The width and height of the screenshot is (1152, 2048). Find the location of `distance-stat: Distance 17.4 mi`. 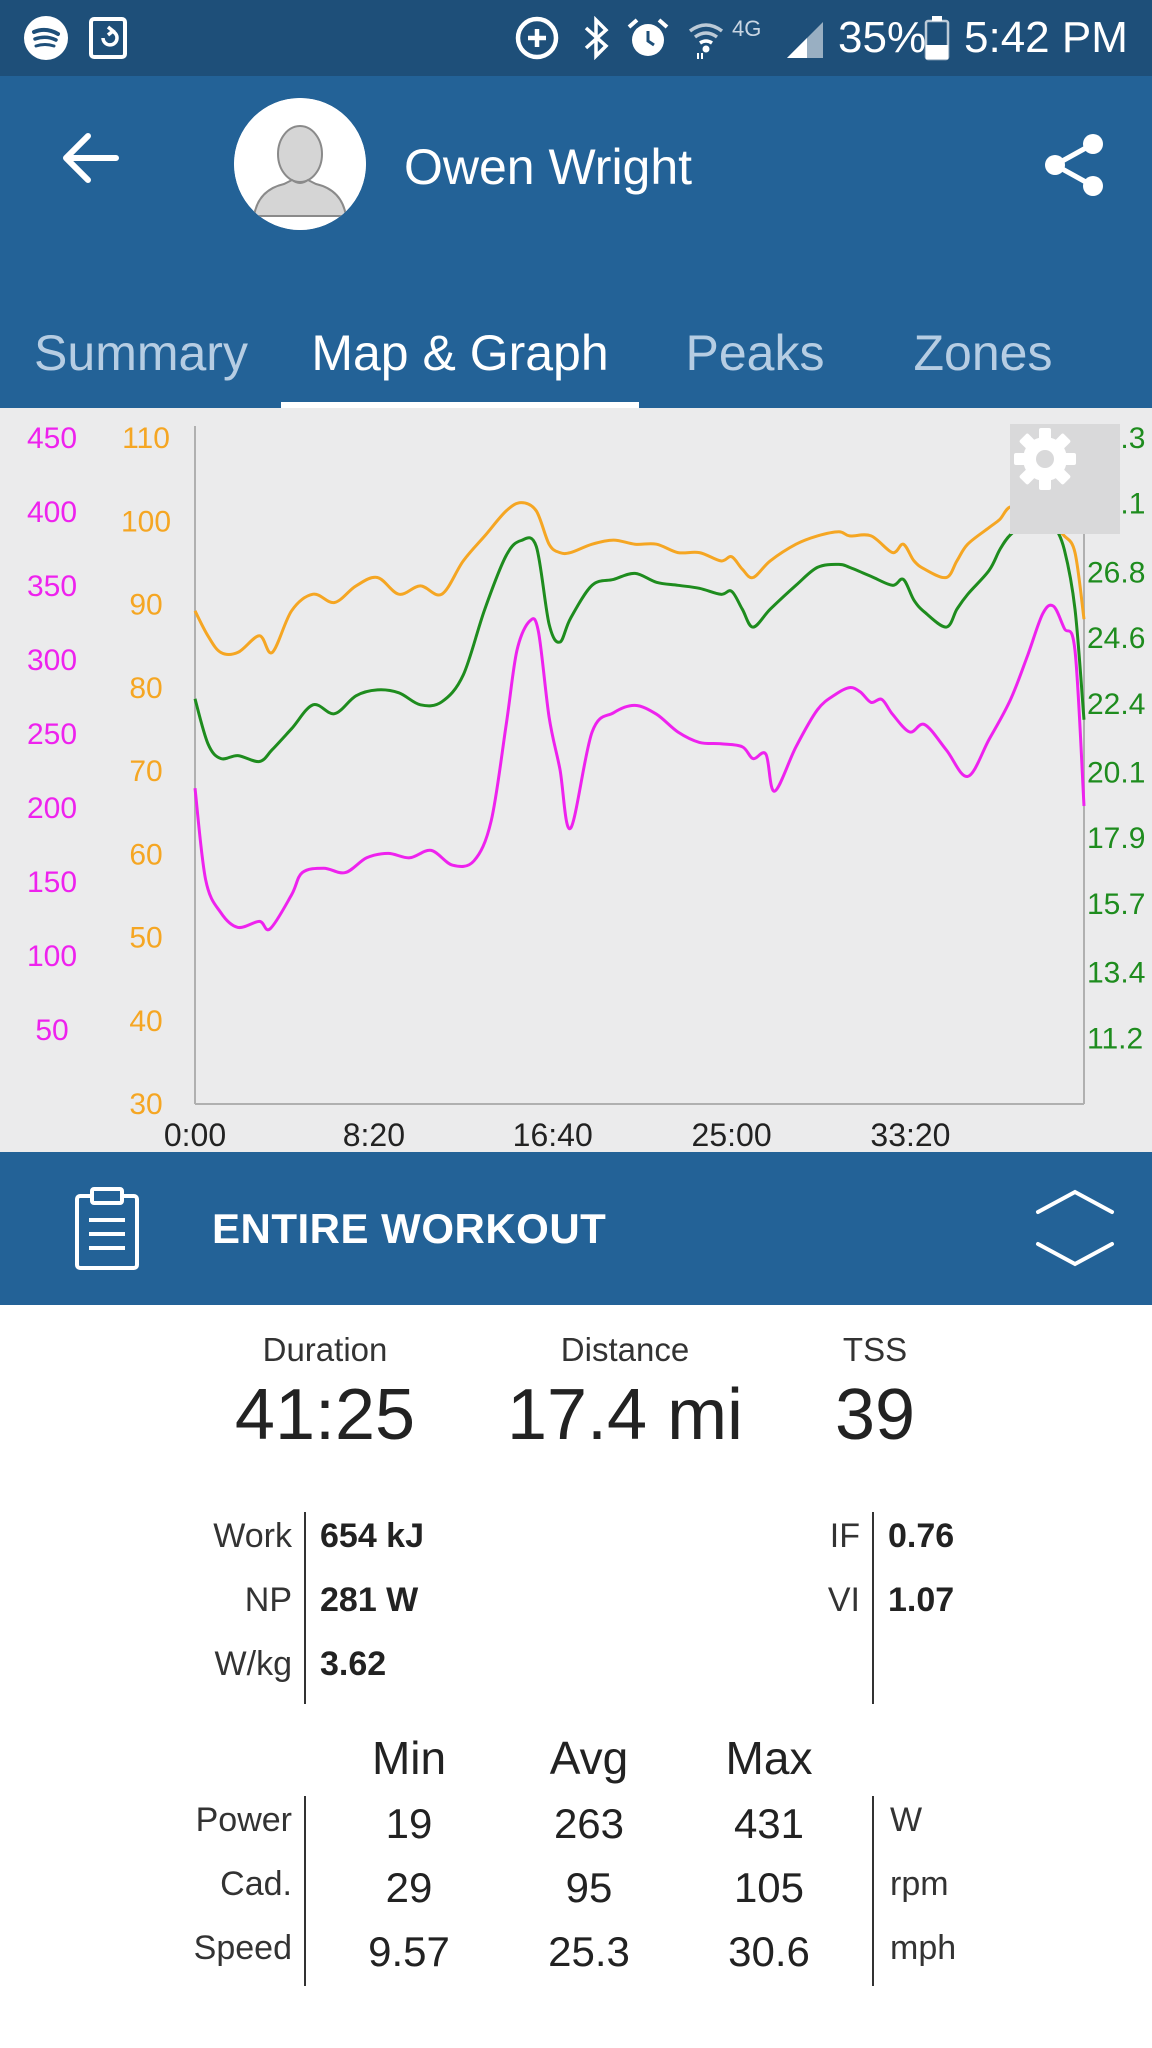

distance-stat: Distance 17.4 mi is located at coordinates (625, 1394).